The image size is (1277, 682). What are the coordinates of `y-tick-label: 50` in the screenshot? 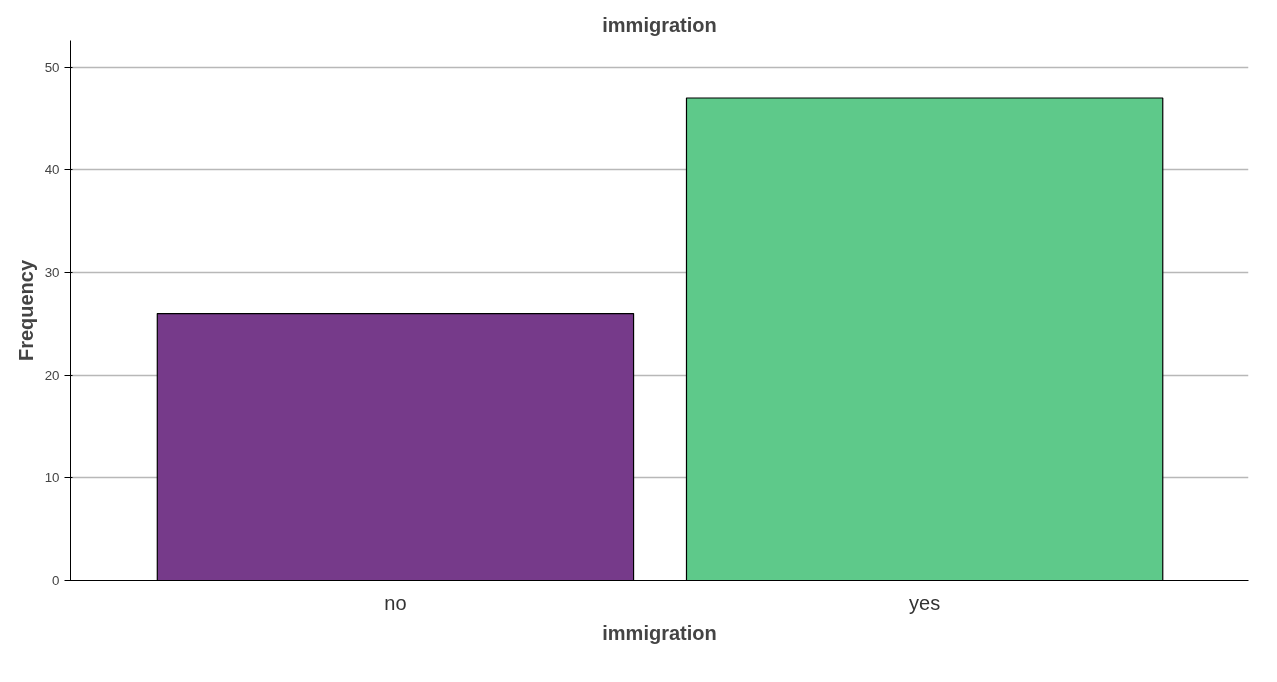 It's located at (52, 67).